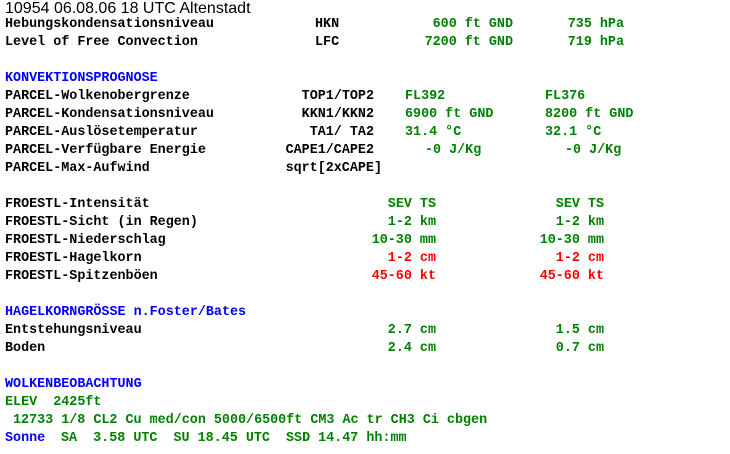  What do you see at coordinates (433, 132) in the screenshot?
I see `parcel-value-1: 31.4 °C` at bounding box center [433, 132].